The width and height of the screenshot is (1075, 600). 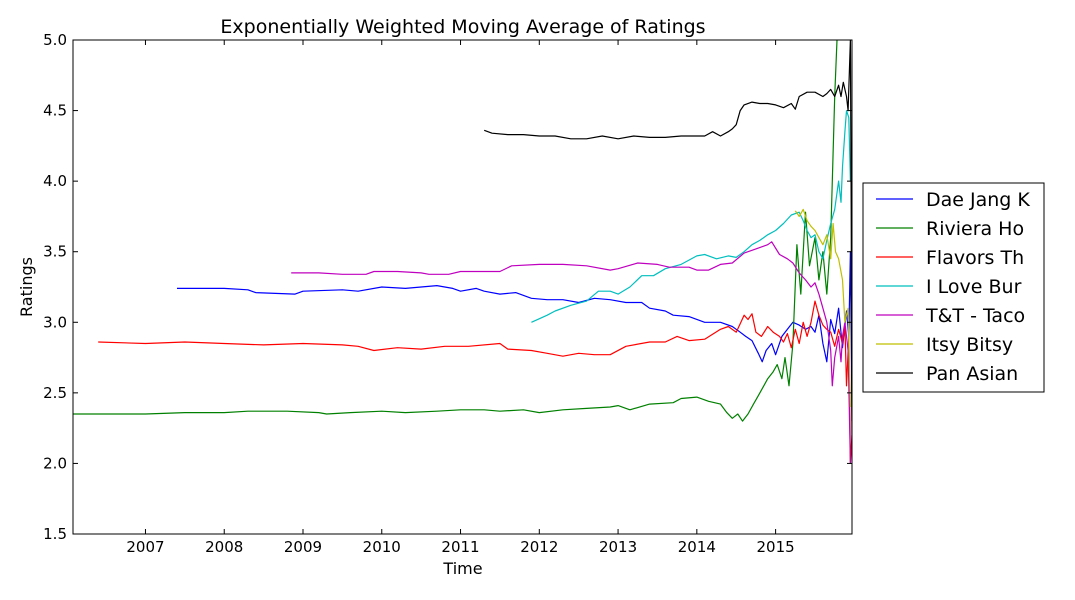 I want to click on legend-label: I Love Bur, so click(x=974, y=287).